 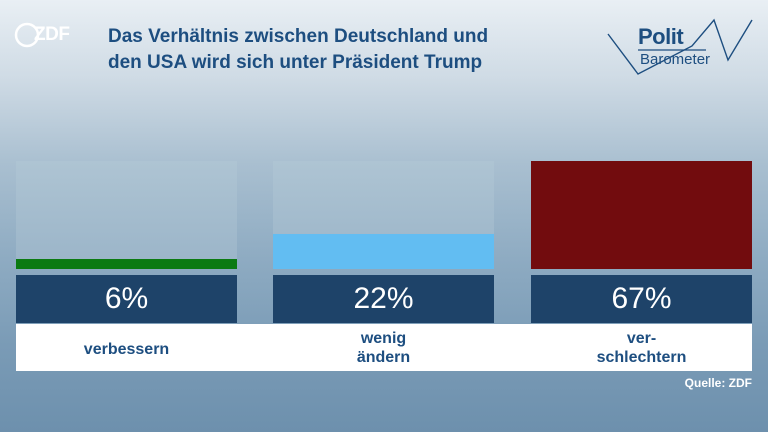 I want to click on bar-column-verschlechtern: 67%, so click(x=641, y=242).